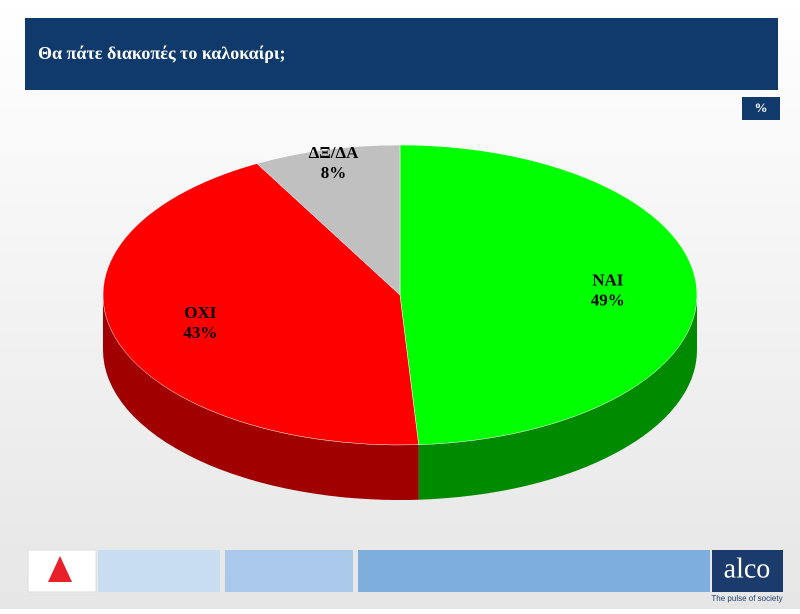 Image resolution: width=800 pixels, height=614 pixels. I want to click on slice-value-label: 43%, so click(200, 332).